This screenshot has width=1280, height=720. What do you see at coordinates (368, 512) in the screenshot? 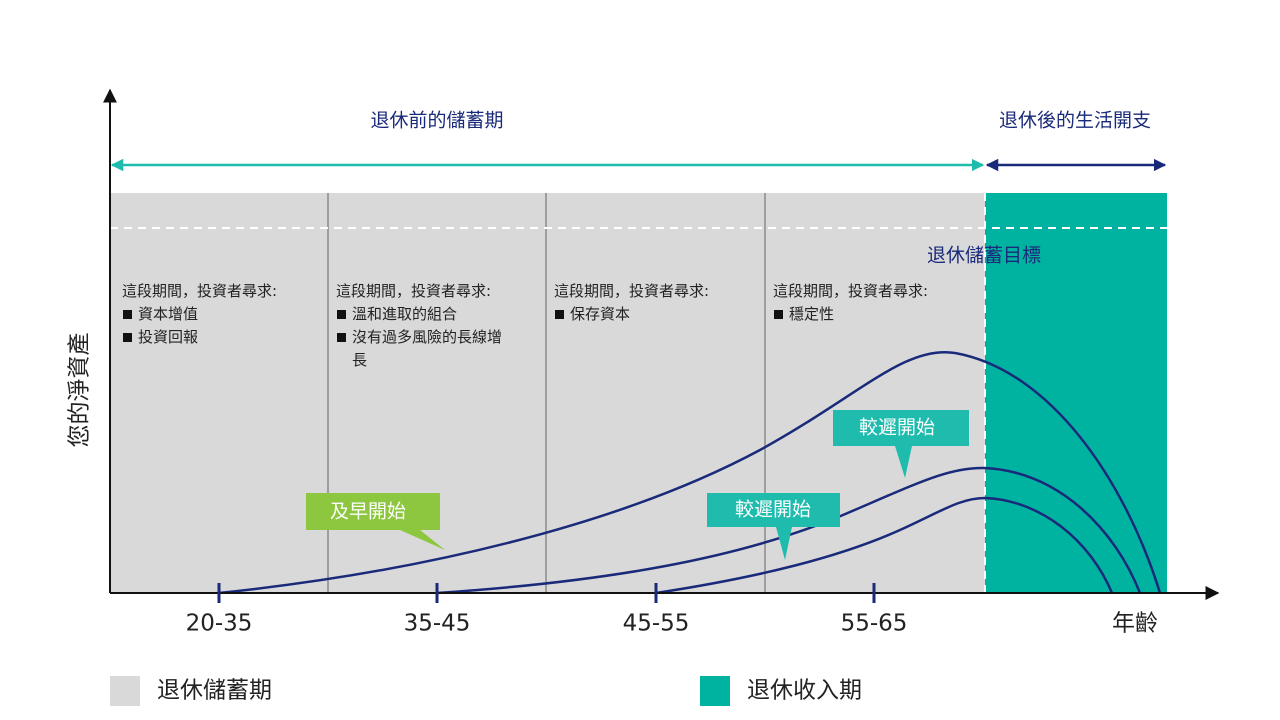
I see `callout-text: 及早開始` at bounding box center [368, 512].